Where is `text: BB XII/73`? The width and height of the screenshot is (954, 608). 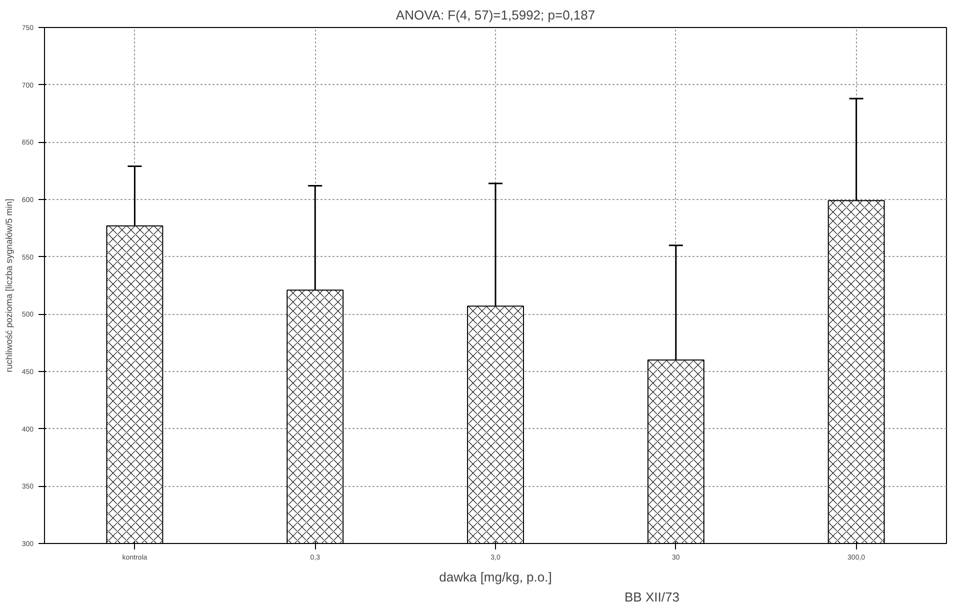 text: BB XII/73 is located at coordinates (652, 597).